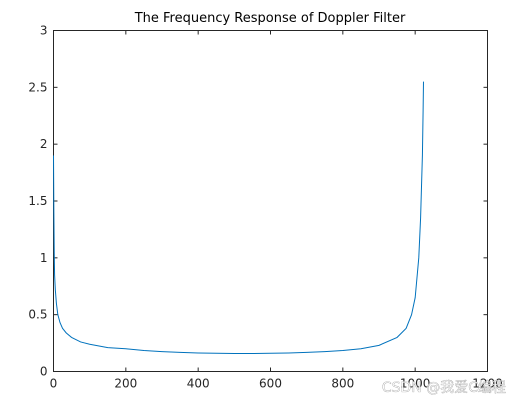 Image resolution: width=519 pixels, height=402 pixels. I want to click on watermark-text: CSDN @我爱C编程, so click(444, 388).